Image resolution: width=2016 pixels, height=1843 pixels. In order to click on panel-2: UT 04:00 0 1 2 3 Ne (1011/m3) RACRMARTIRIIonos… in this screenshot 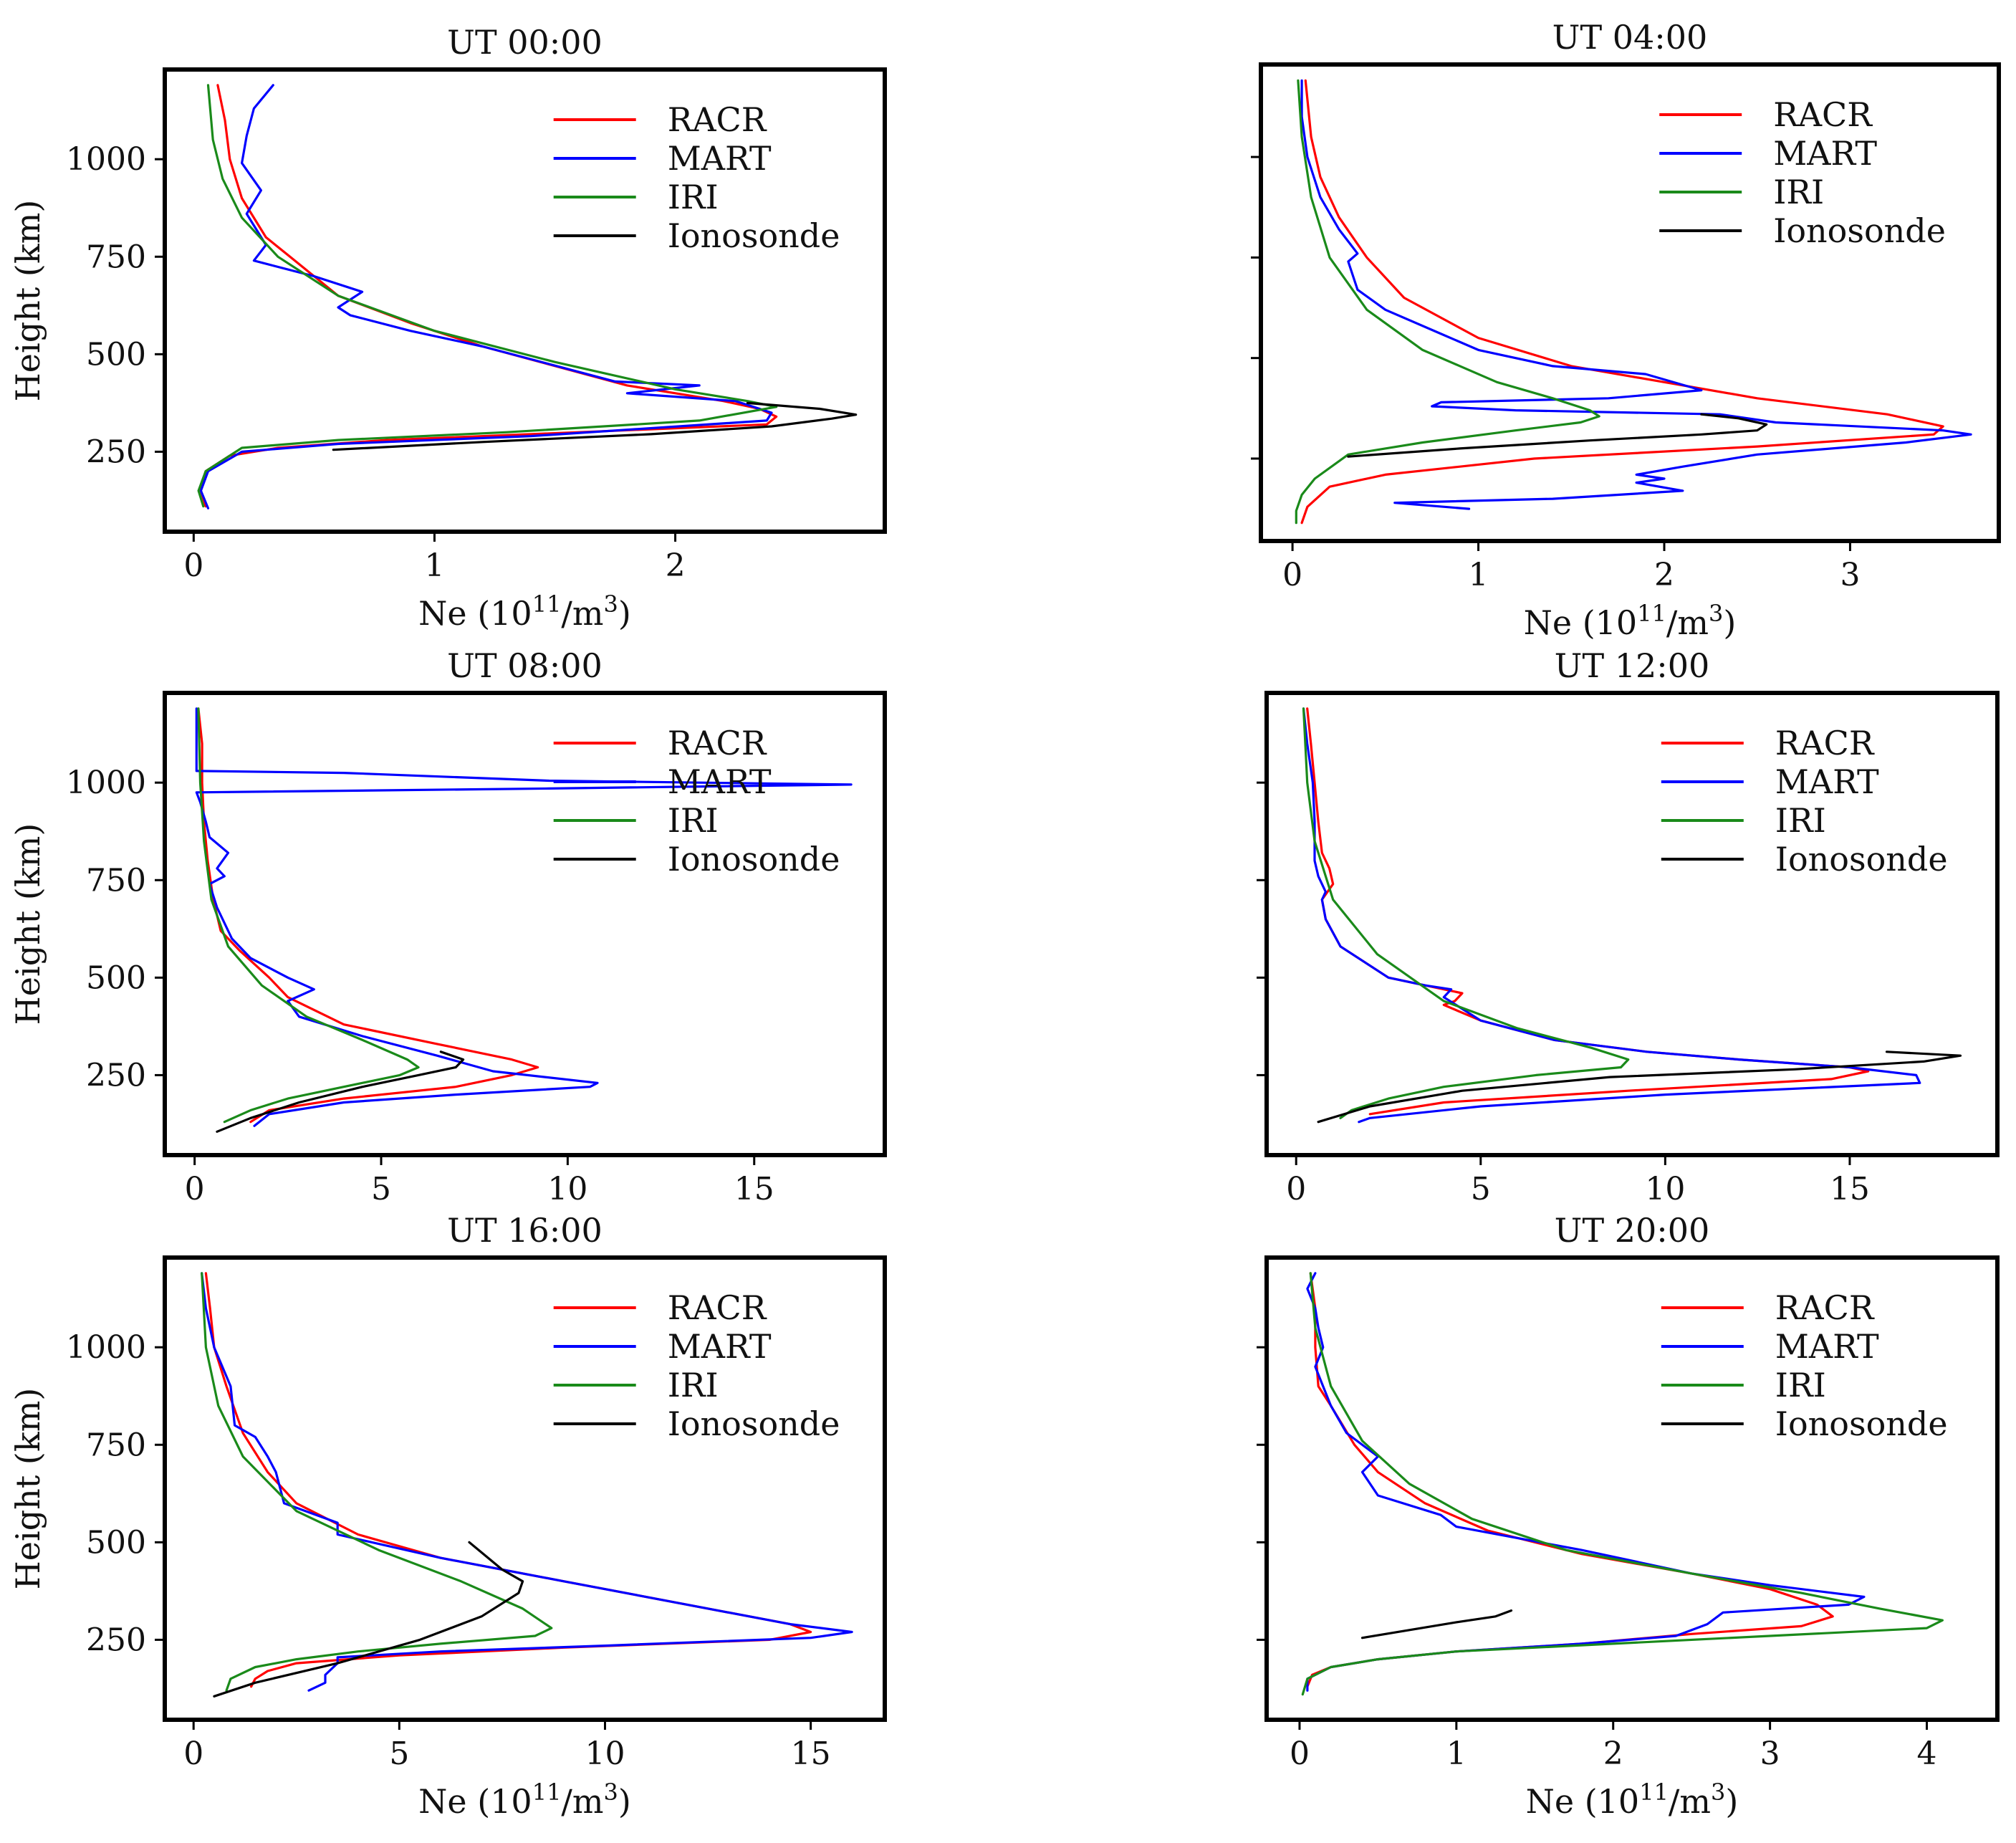, I will do `click(1626, 330)`.